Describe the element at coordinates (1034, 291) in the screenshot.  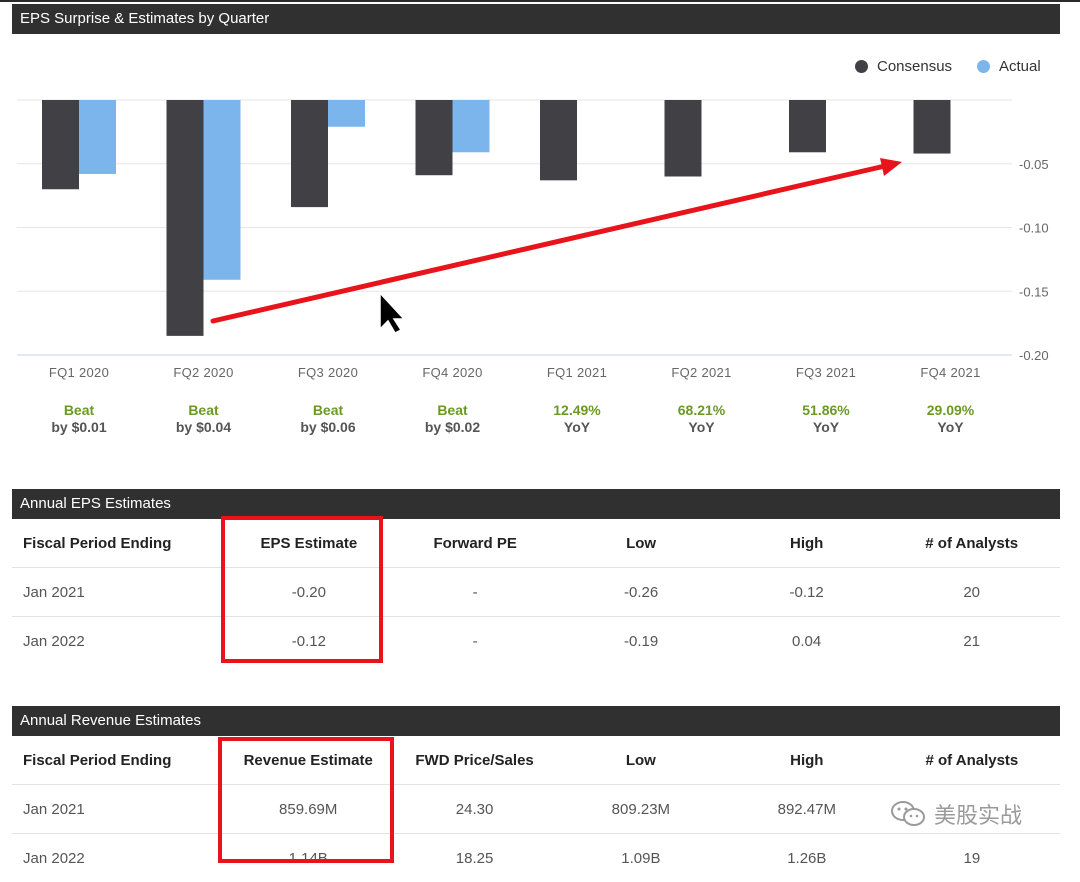
I see `y-tick-label: -0.15` at that location.